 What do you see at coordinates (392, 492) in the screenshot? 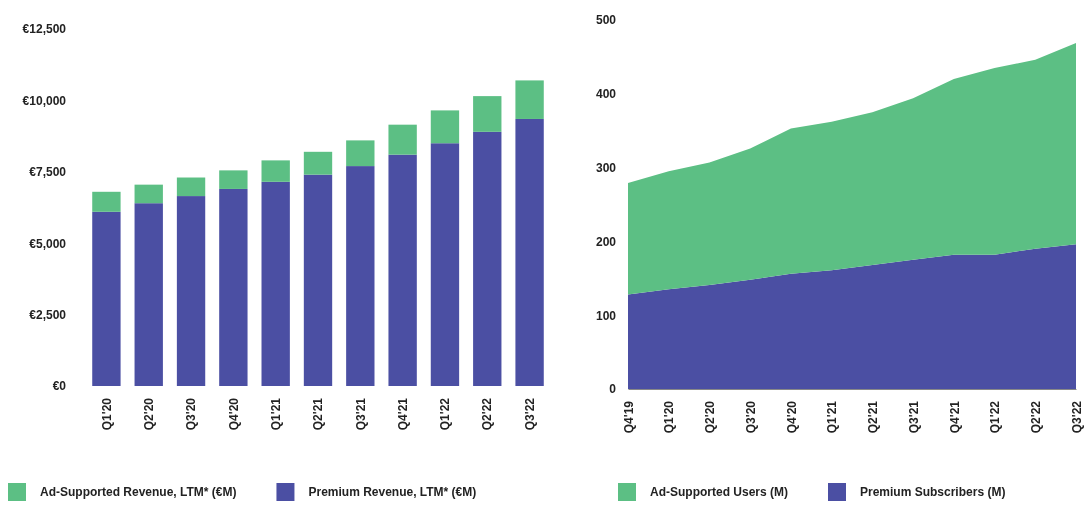
I see `legend-label: Premium Revenue, LTM* (€M)` at bounding box center [392, 492].